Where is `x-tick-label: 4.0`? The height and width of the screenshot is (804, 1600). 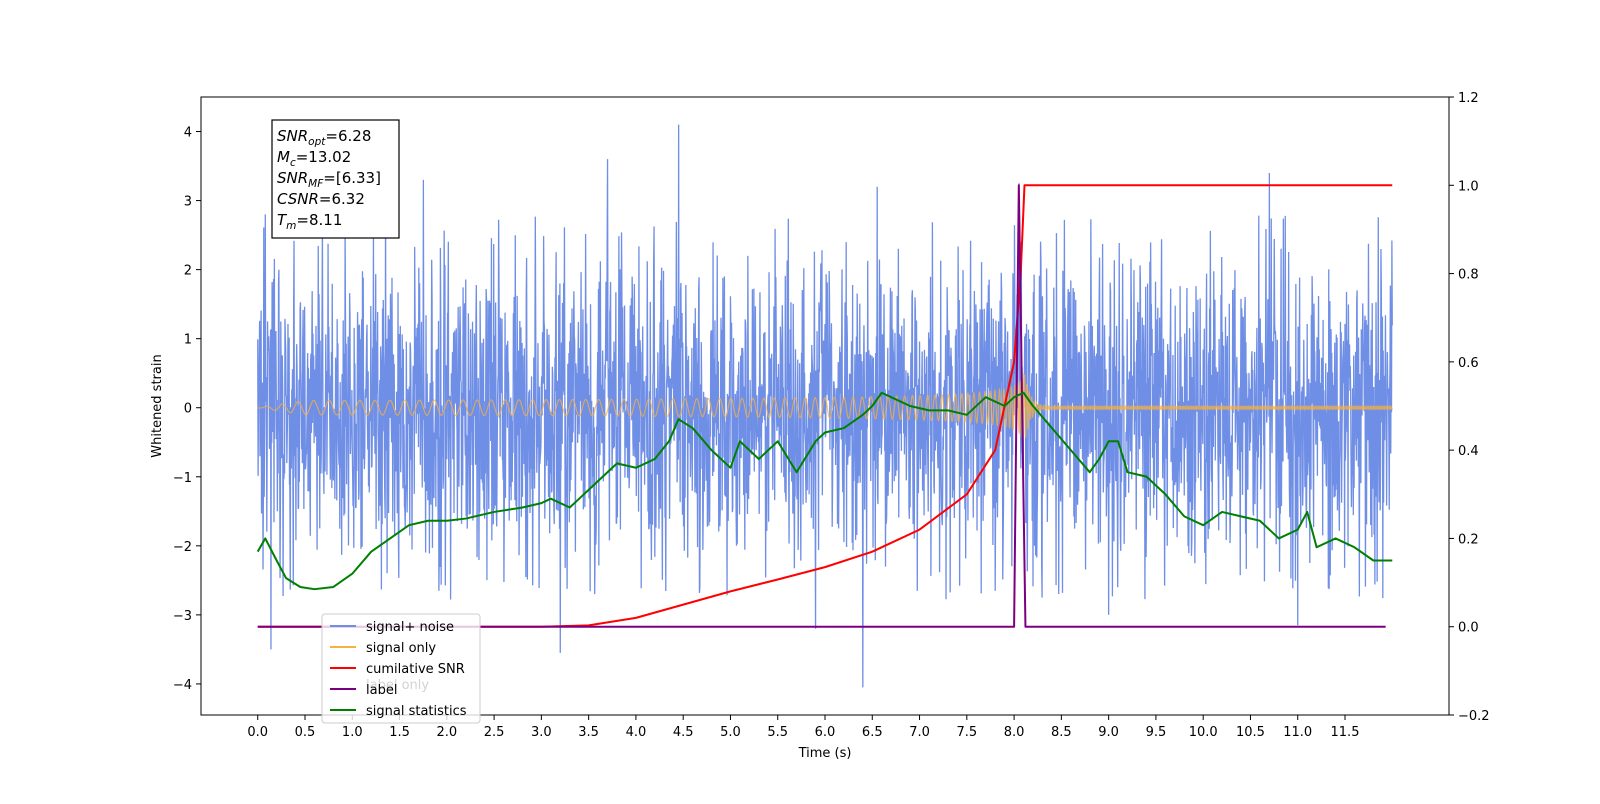
x-tick-label: 4.0 is located at coordinates (636, 732).